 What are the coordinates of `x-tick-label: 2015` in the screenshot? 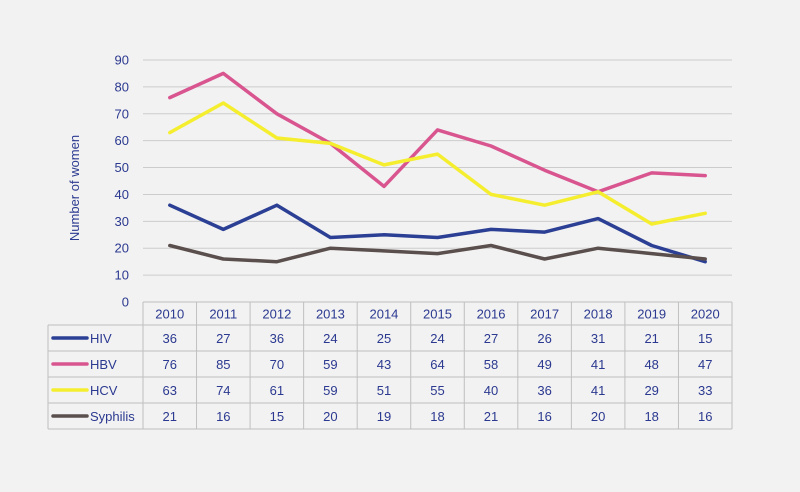 It's located at (437, 314).